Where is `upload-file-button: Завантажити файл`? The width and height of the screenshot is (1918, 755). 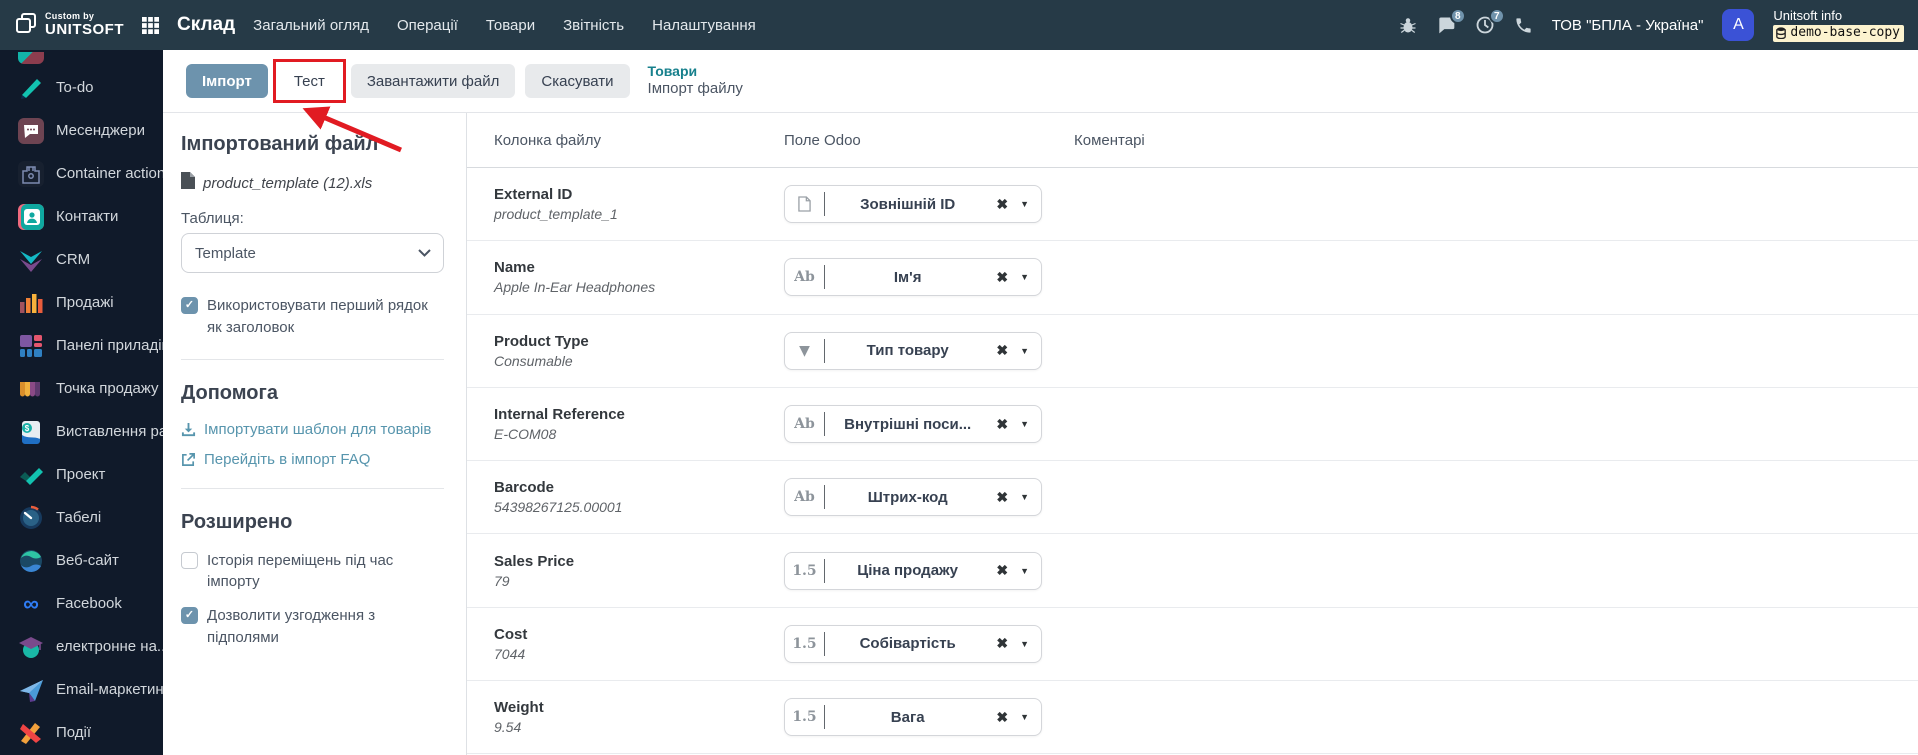 upload-file-button: Завантажити файл is located at coordinates (433, 81).